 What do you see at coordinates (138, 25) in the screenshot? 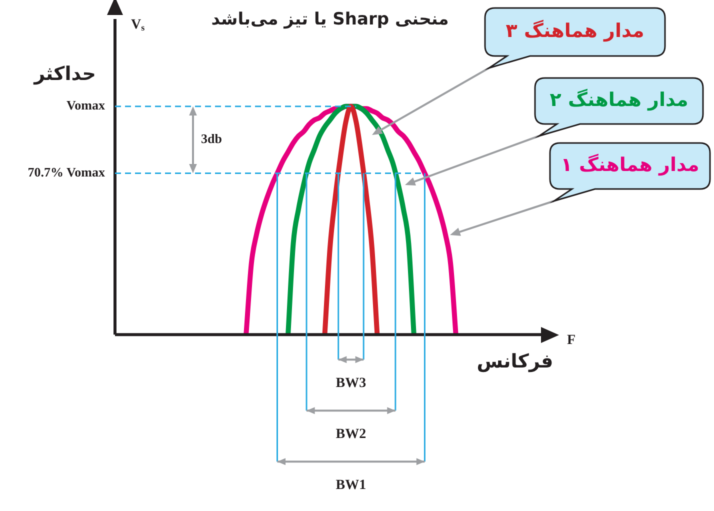
I see `text: Vs` at bounding box center [138, 25].